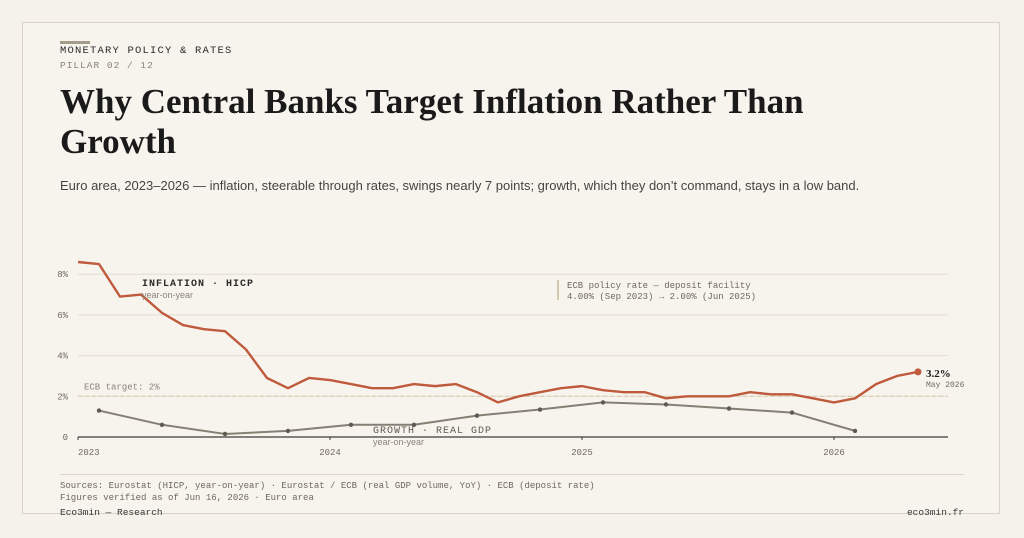 This screenshot has height=538, width=1024. Describe the element at coordinates (512, 474) in the screenshot. I see `footer-divider` at that location.